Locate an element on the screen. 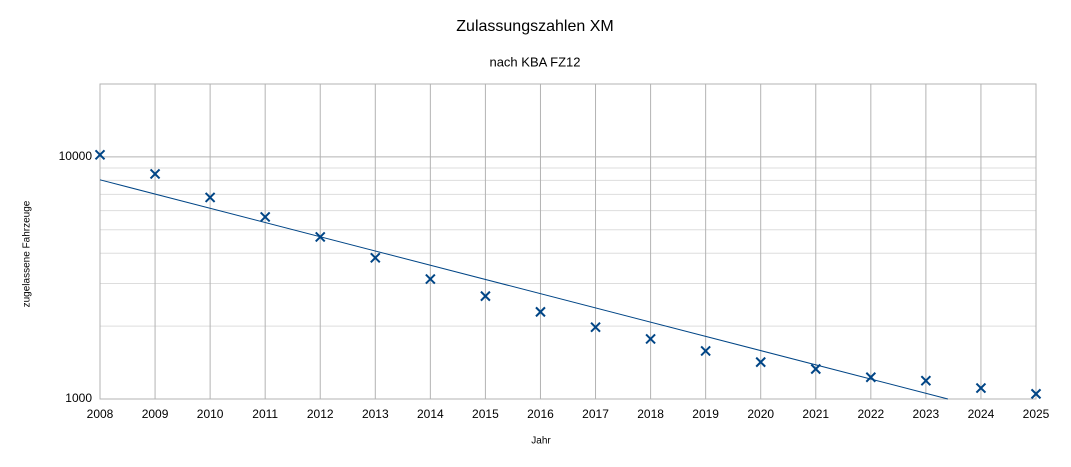  x-tick-label: 2016 is located at coordinates (540, 414).